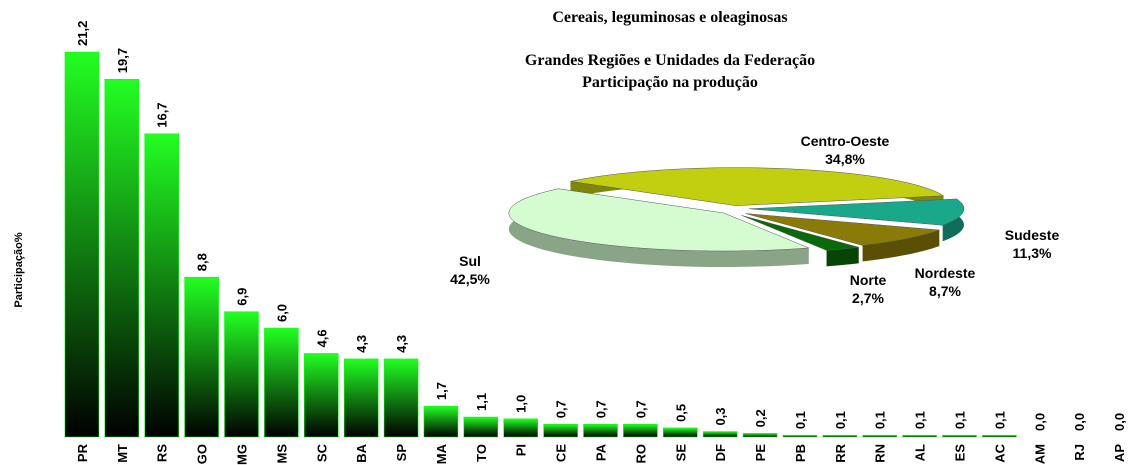 This screenshot has height=465, width=1139. Describe the element at coordinates (401, 453) in the screenshot. I see `x-tick-label: SP` at that location.